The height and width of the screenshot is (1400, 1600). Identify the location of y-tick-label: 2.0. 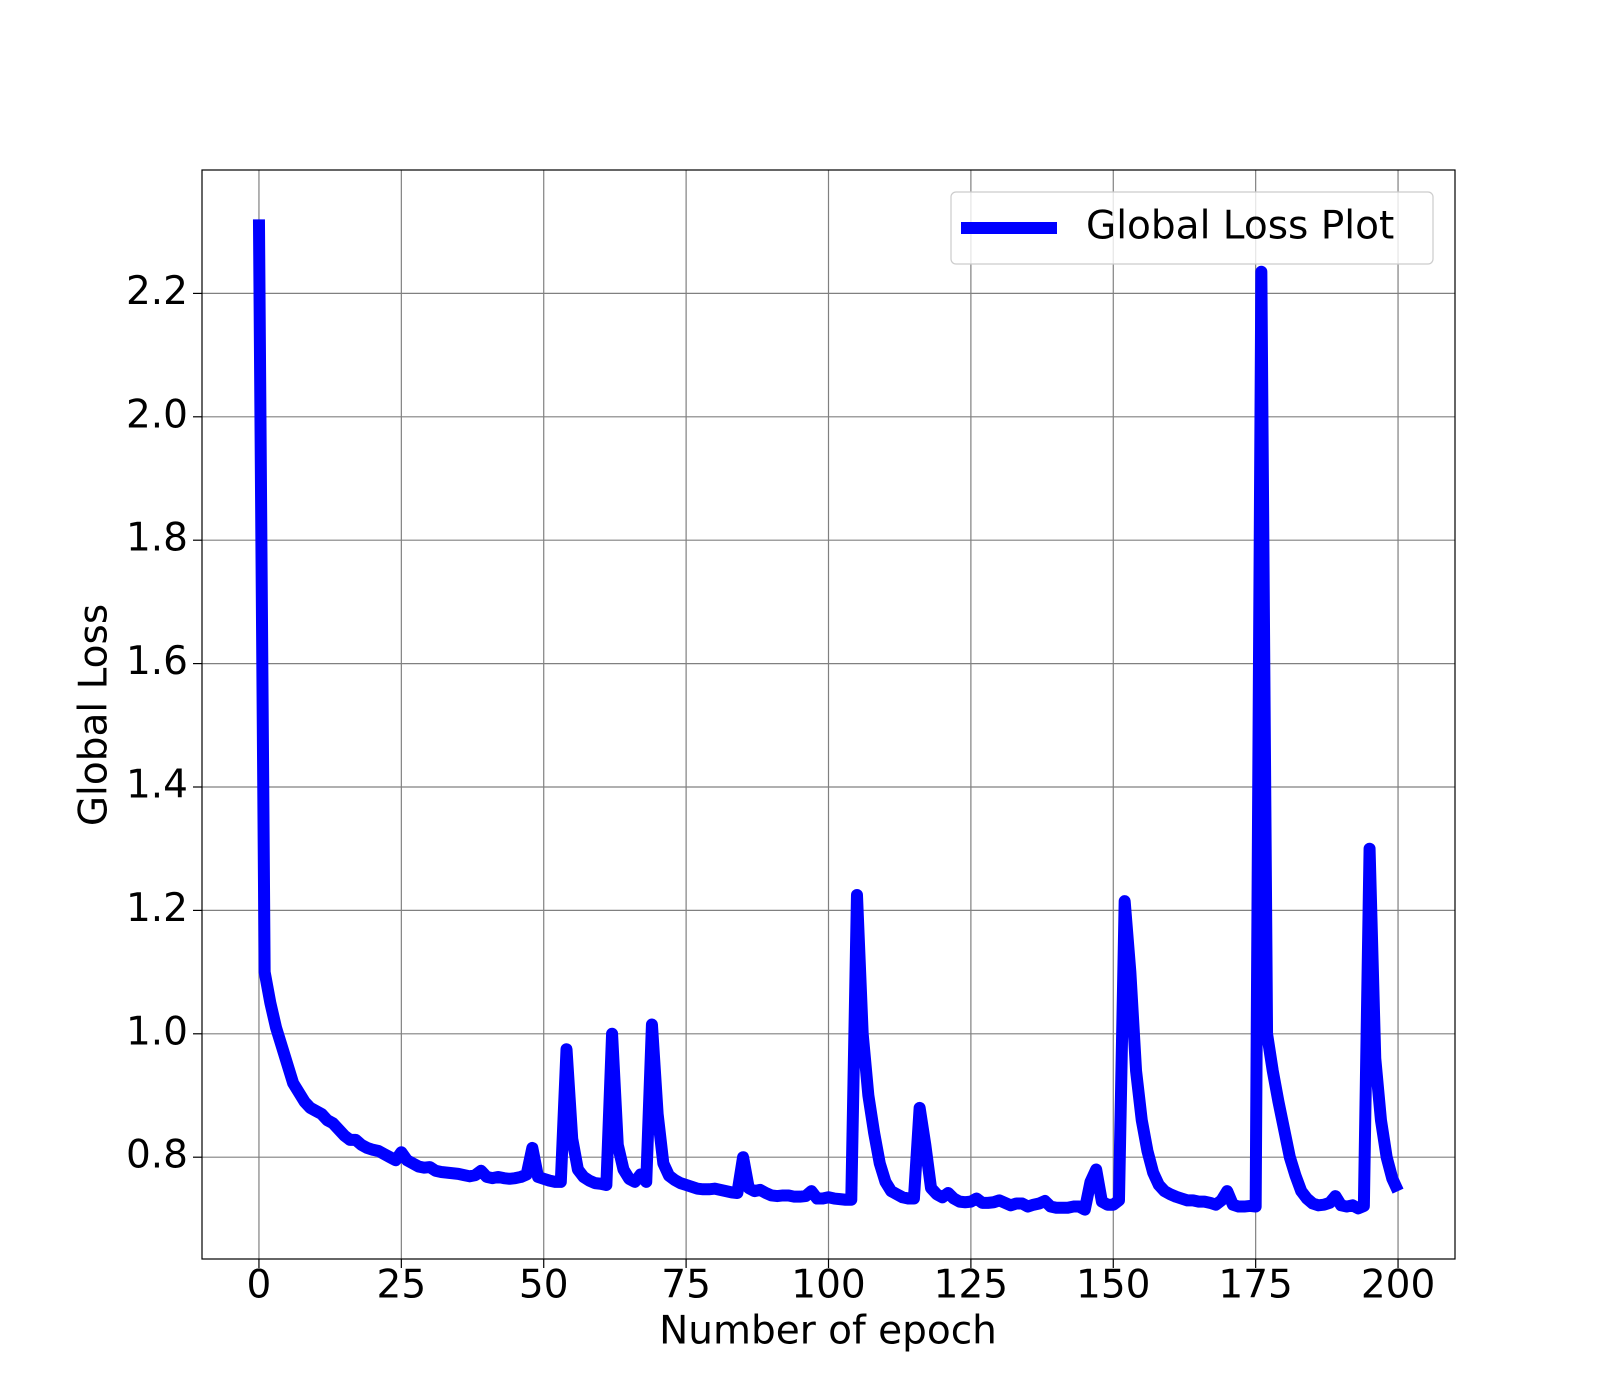
(157, 414).